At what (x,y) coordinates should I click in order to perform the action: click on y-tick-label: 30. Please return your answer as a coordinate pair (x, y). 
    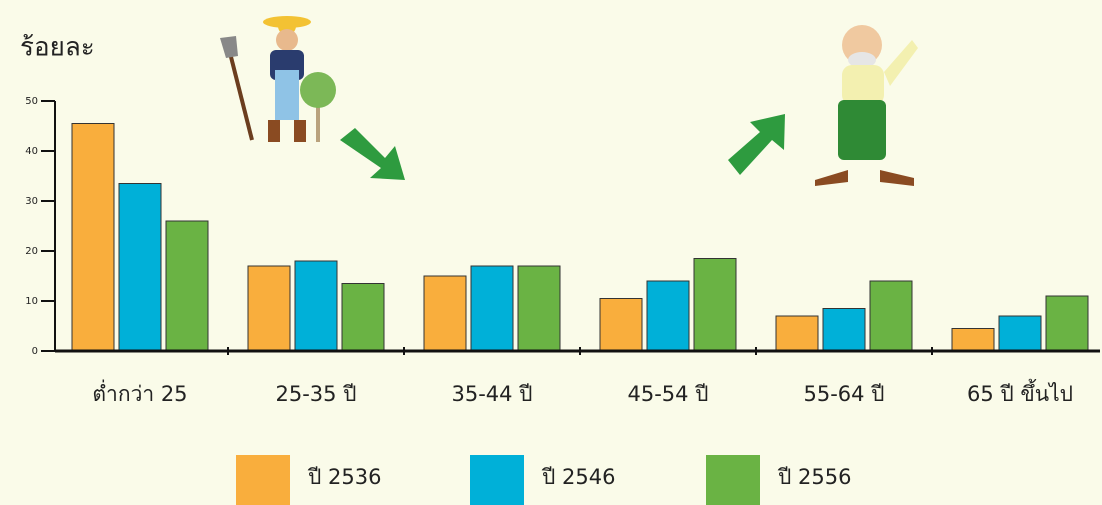
    Looking at the image, I should click on (31, 201).